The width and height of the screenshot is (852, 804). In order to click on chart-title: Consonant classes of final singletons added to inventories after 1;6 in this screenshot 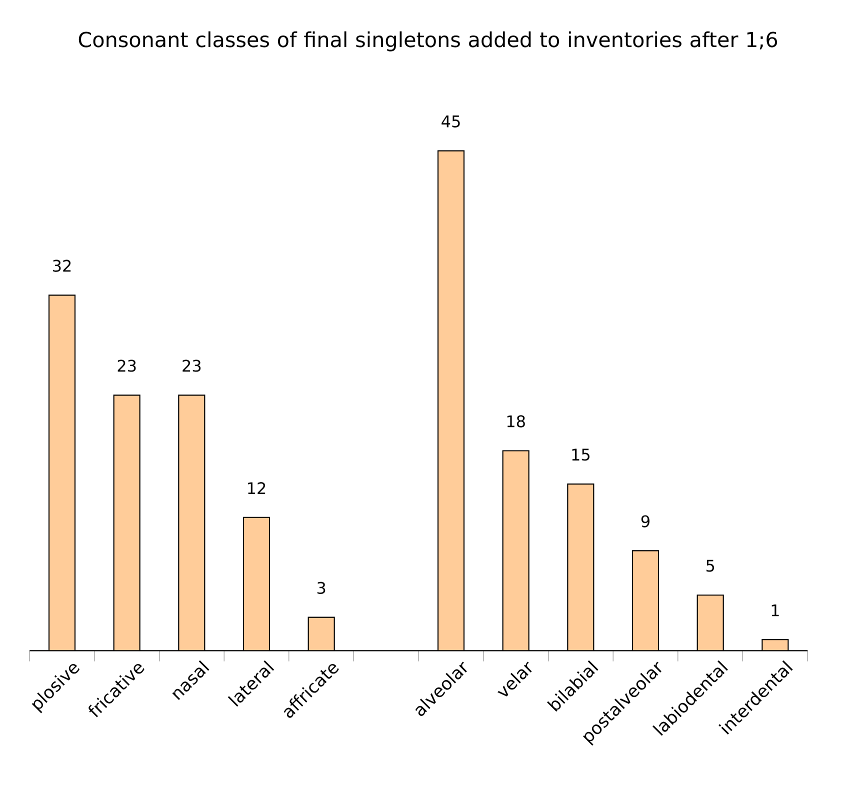, I will do `click(428, 41)`.